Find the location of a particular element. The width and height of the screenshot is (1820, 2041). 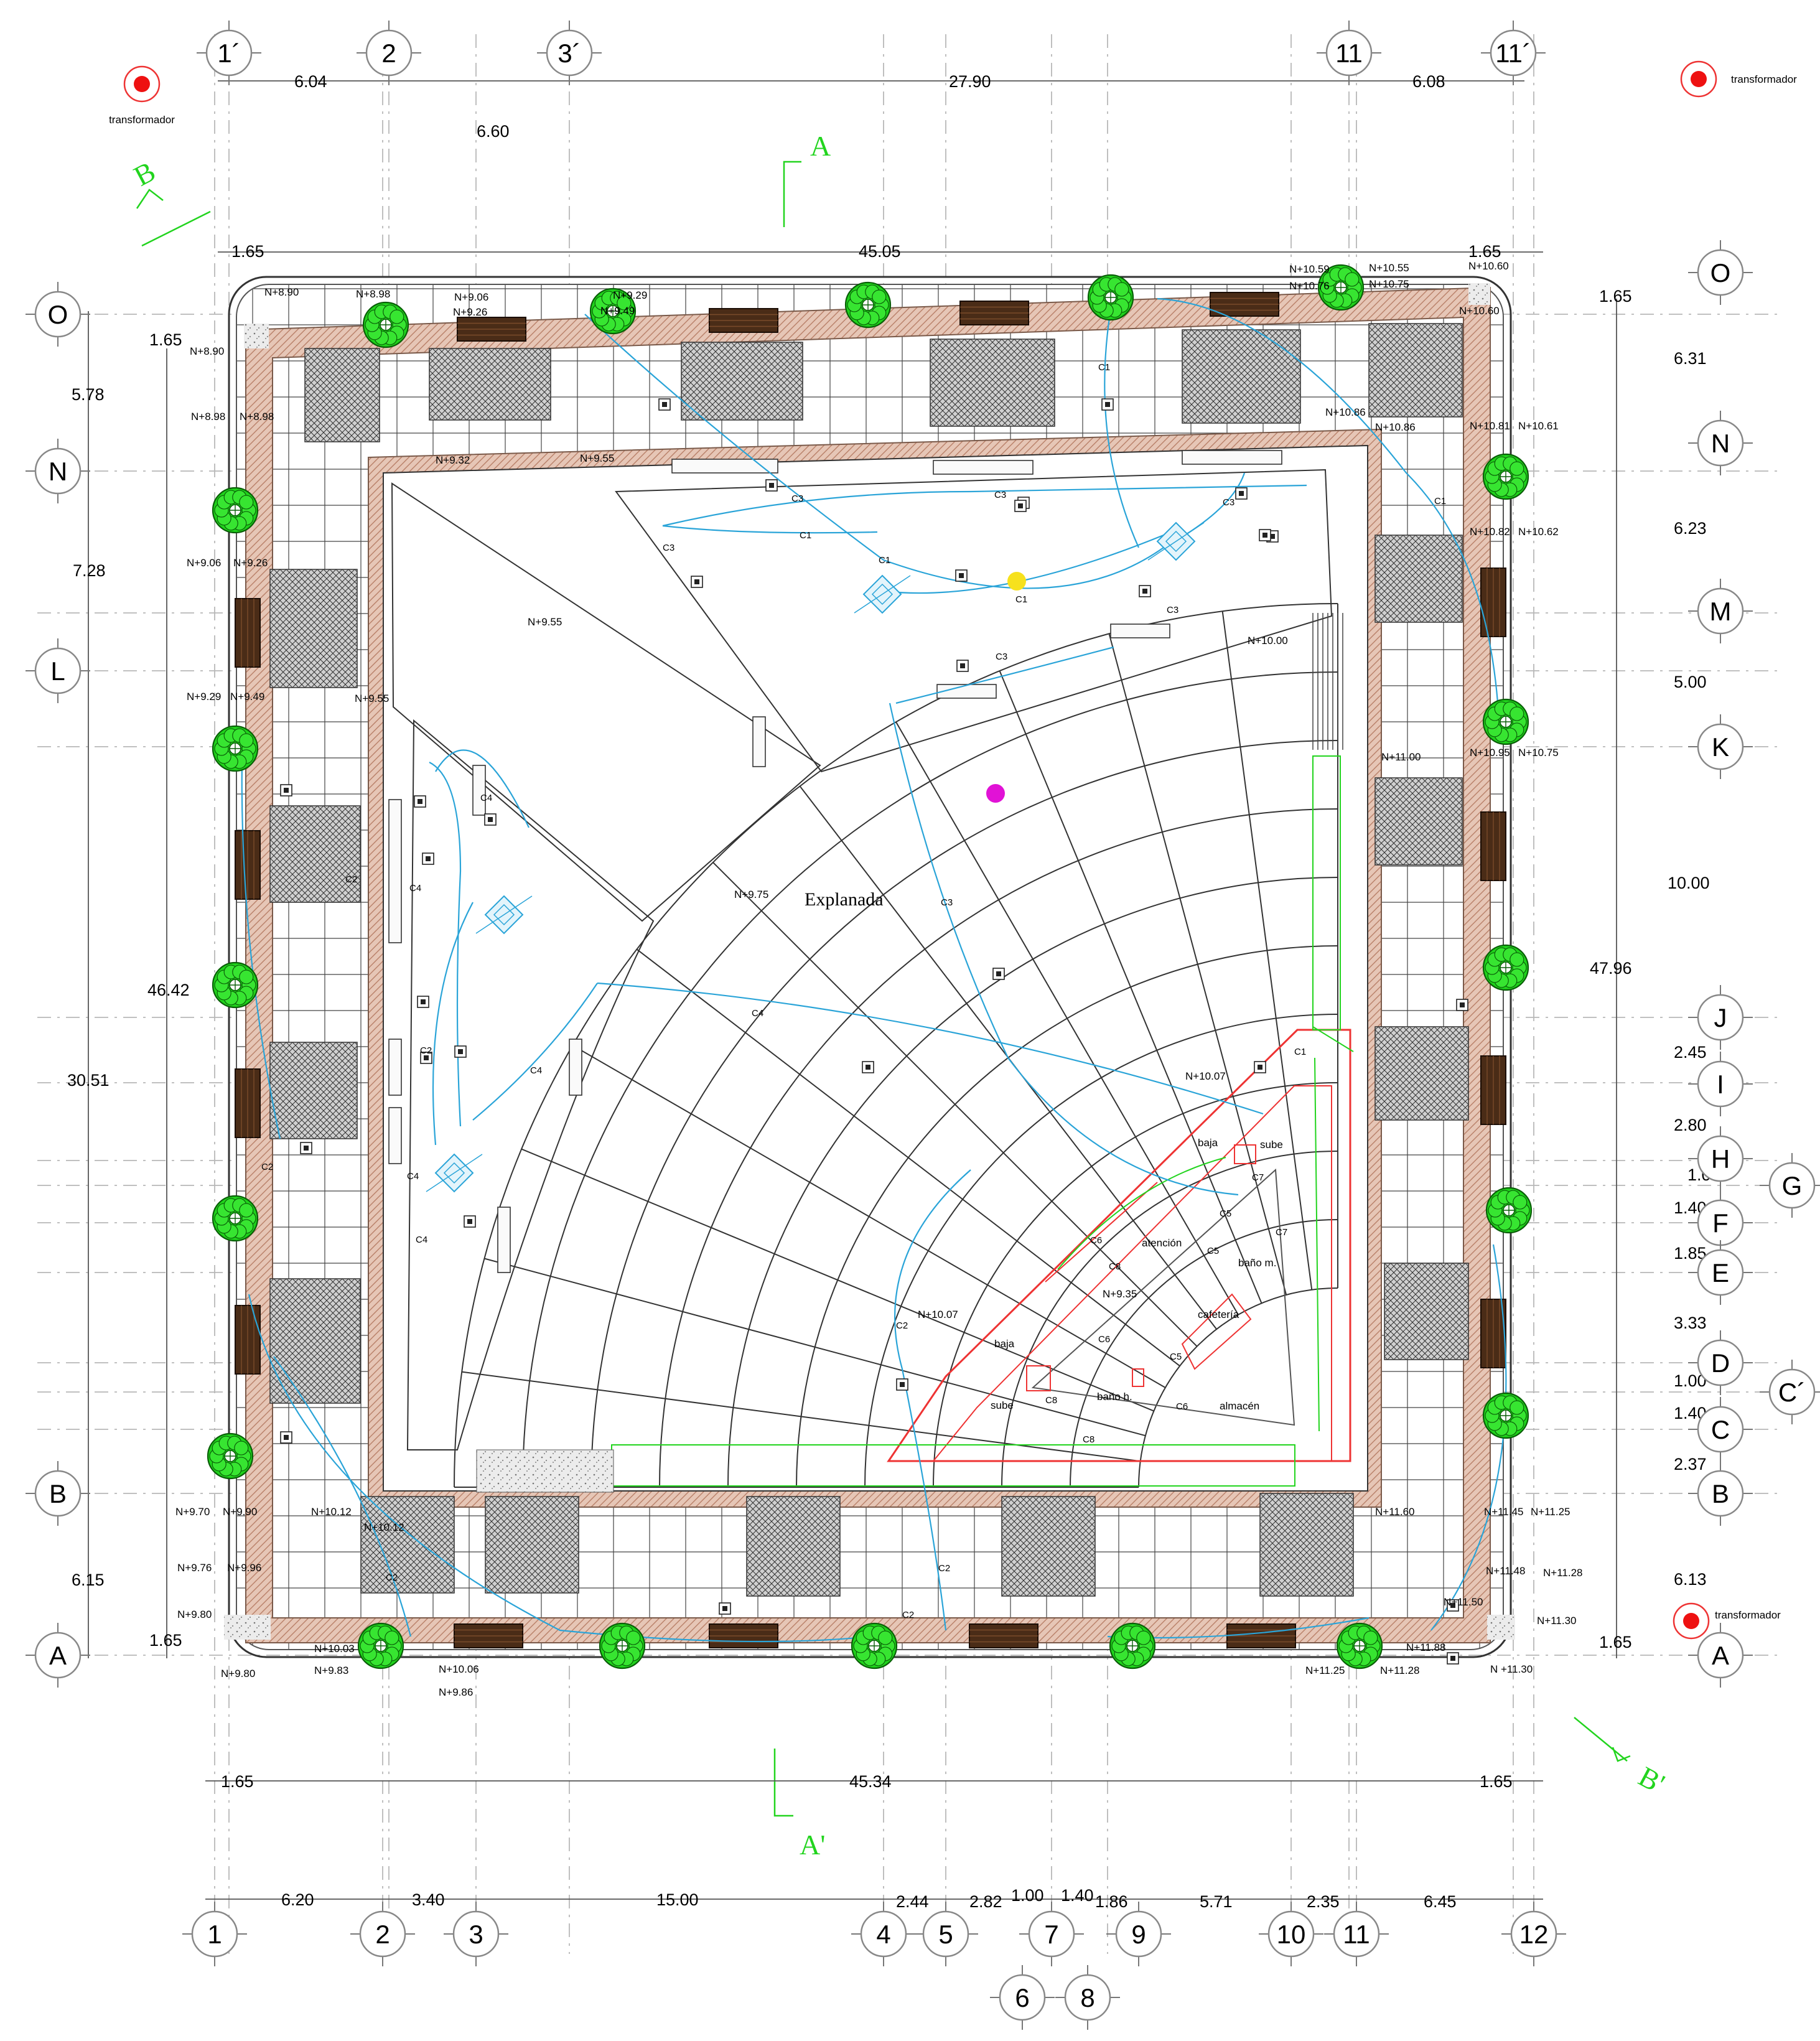

axis-bubble-bottom: 2 is located at coordinates (382, 1934).